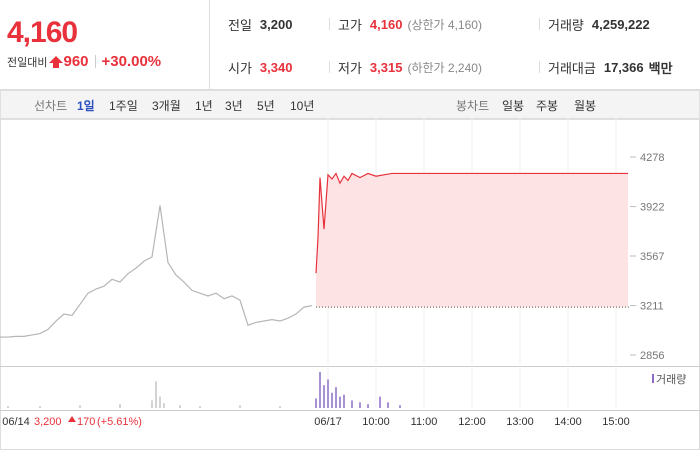 This screenshot has width=700, height=450. I want to click on x-tick-label: 12:00, so click(472, 422).